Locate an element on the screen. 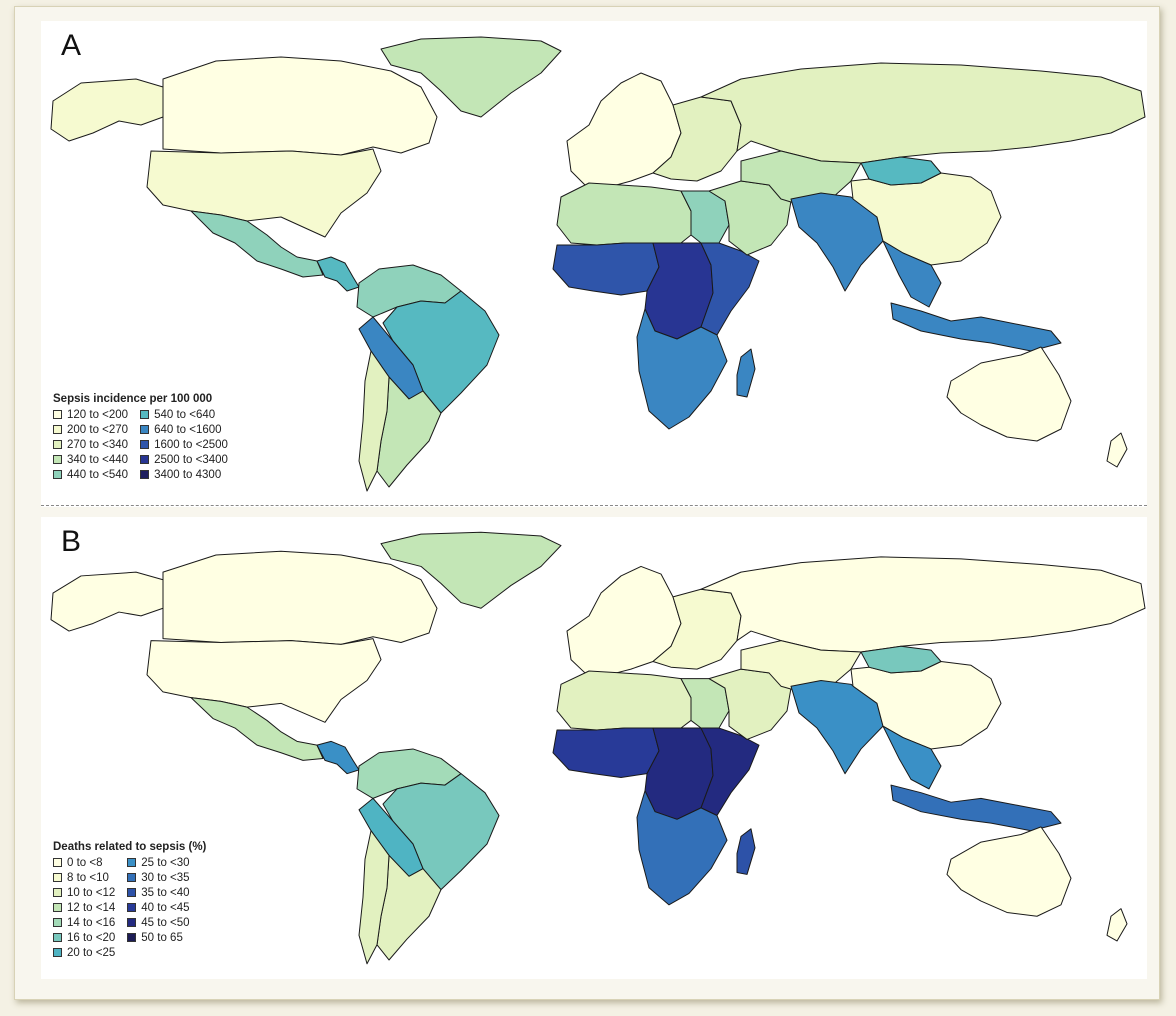  legend-item: 50 to 65 is located at coordinates (158, 937).